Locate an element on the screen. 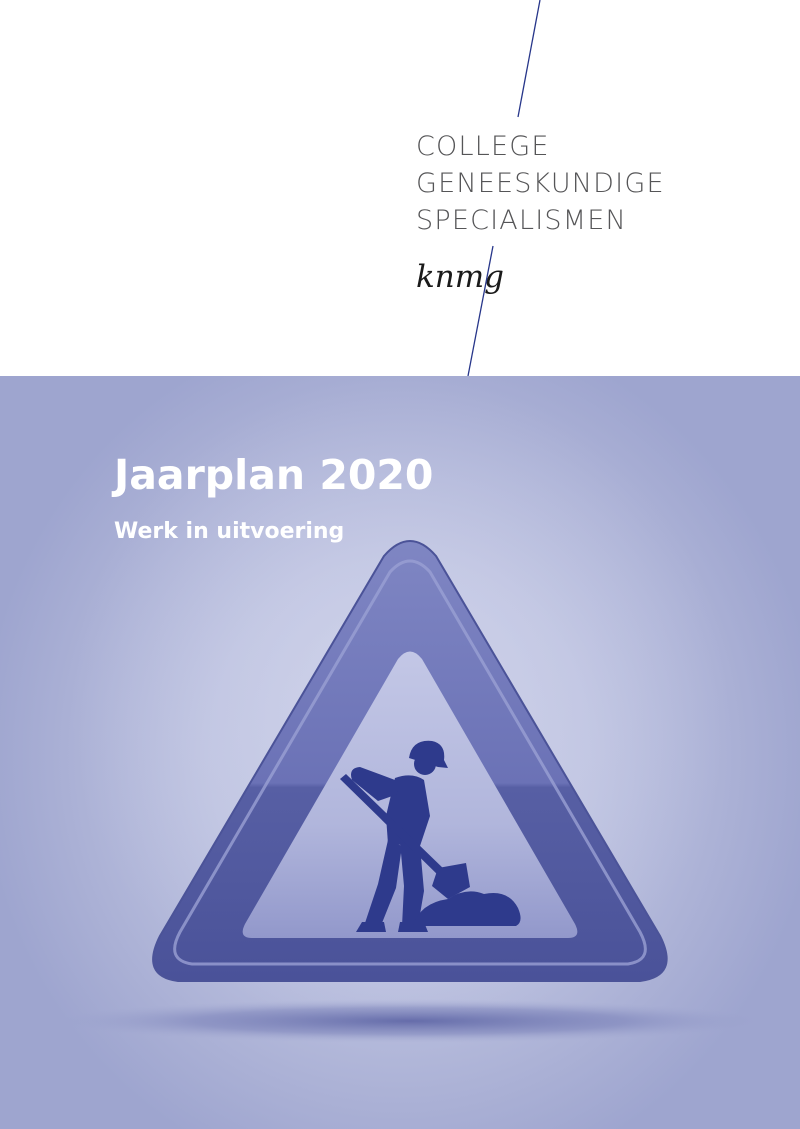 This screenshot has height=1129, width=800. worker-arm is located at coordinates (374, 784).